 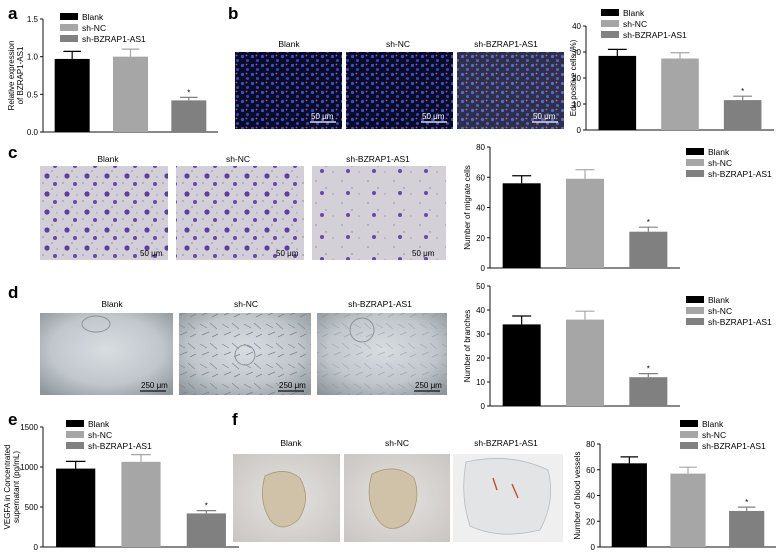 What do you see at coordinates (32, 507) in the screenshot?
I see `y-tick-label: 500` at bounding box center [32, 507].